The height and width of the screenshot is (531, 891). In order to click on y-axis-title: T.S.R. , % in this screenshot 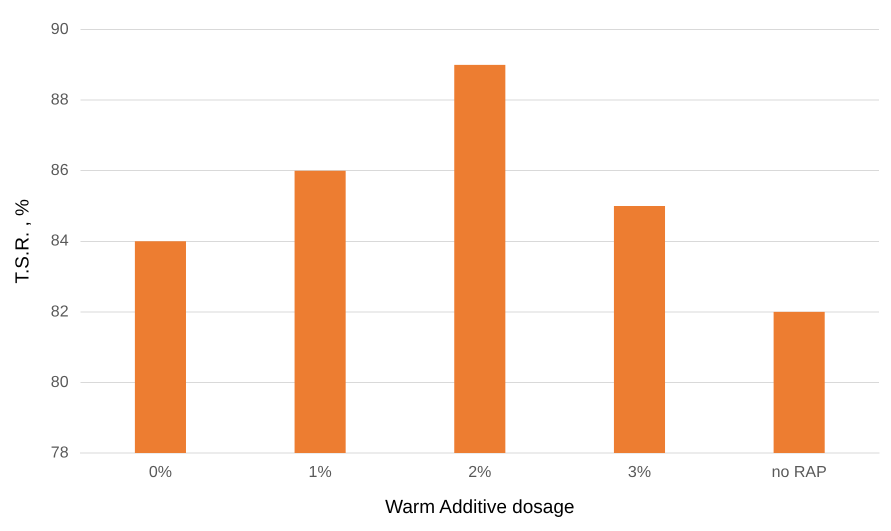, I will do `click(23, 241)`.